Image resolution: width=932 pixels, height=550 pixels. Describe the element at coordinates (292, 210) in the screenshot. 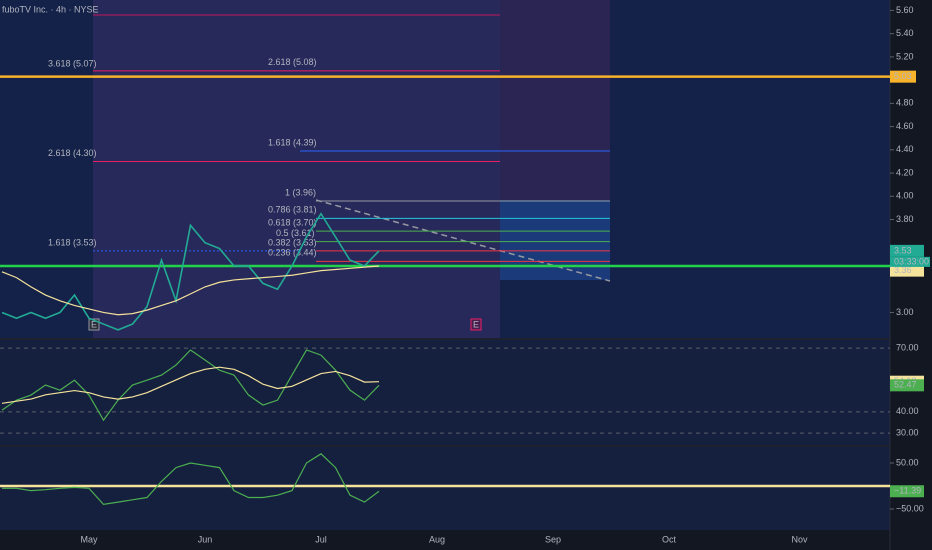

I see `fib-label: 0.786 (3.81)` at that location.